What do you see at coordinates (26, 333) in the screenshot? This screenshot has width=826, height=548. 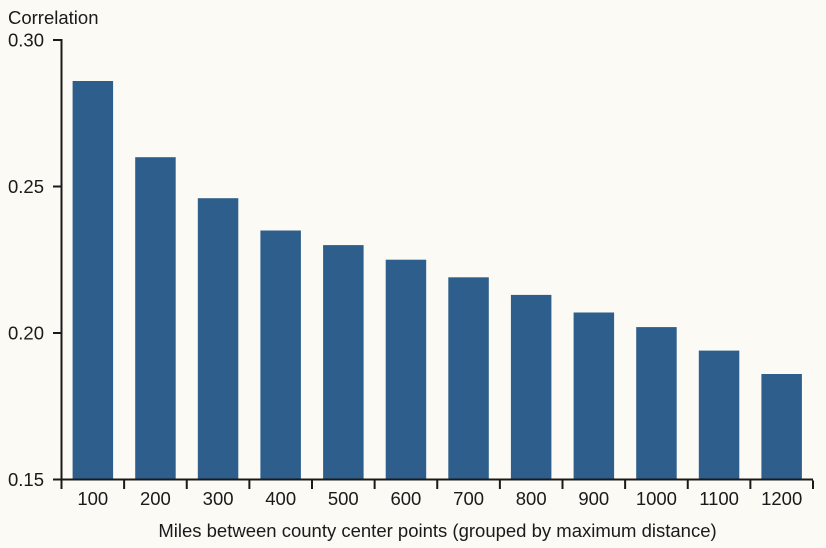 I see `y-tick-label: 0.20` at bounding box center [26, 333].